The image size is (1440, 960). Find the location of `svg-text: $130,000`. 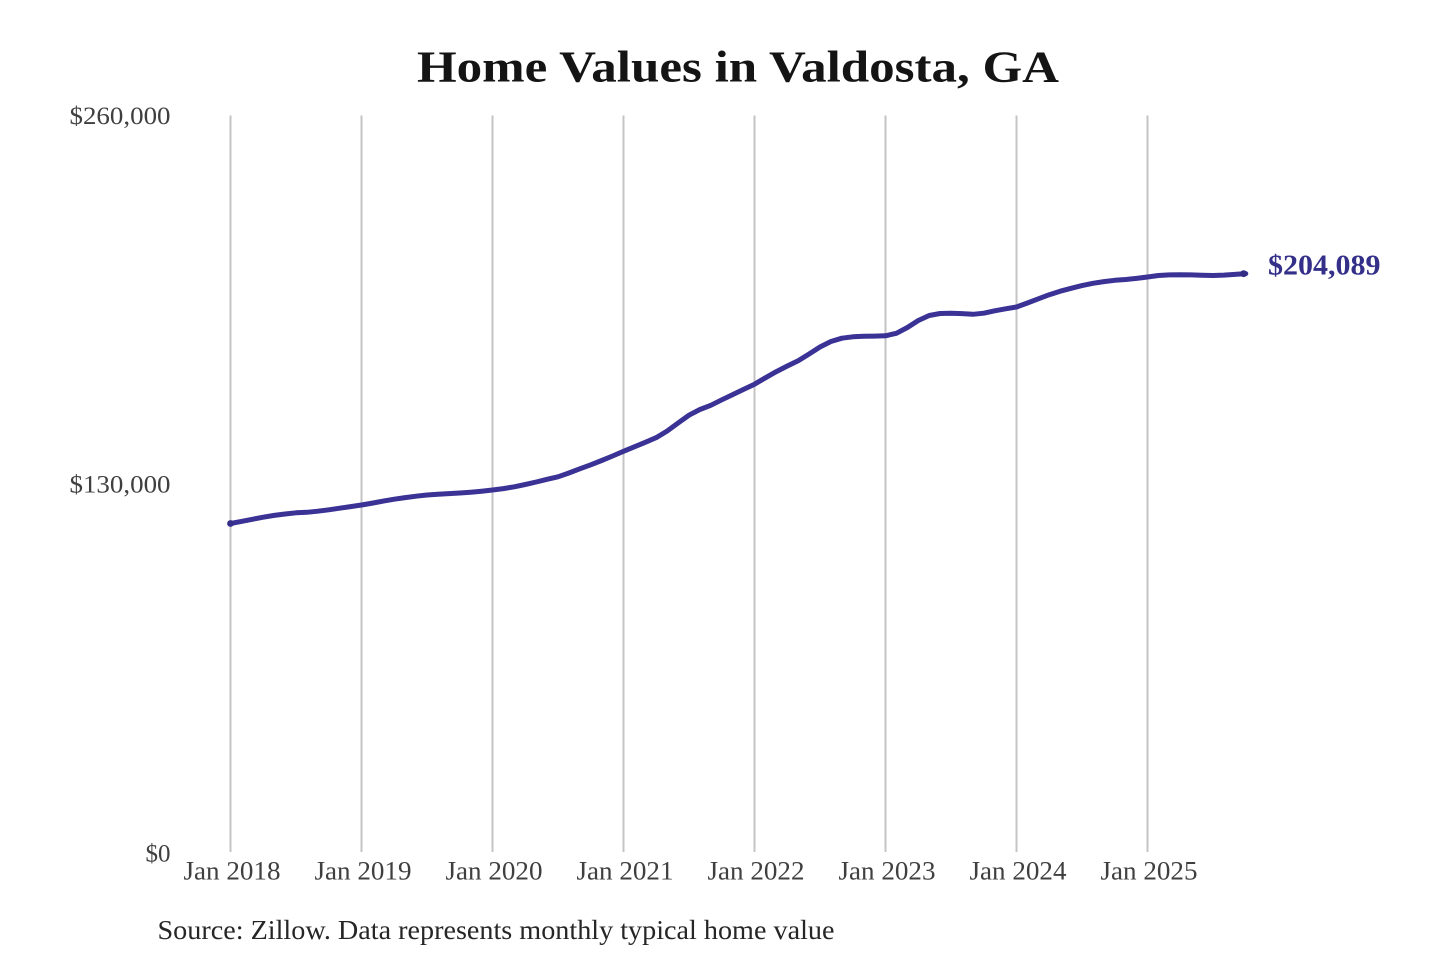

svg-text: $130,000 is located at coordinates (120, 485).